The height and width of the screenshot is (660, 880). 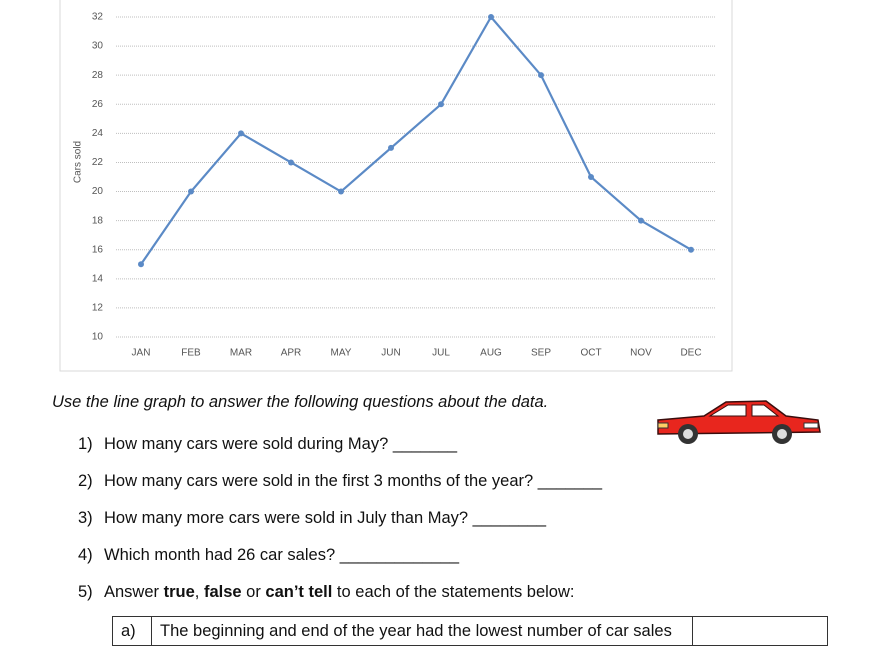 I want to click on x-tick-label: JUN, so click(x=390, y=353).